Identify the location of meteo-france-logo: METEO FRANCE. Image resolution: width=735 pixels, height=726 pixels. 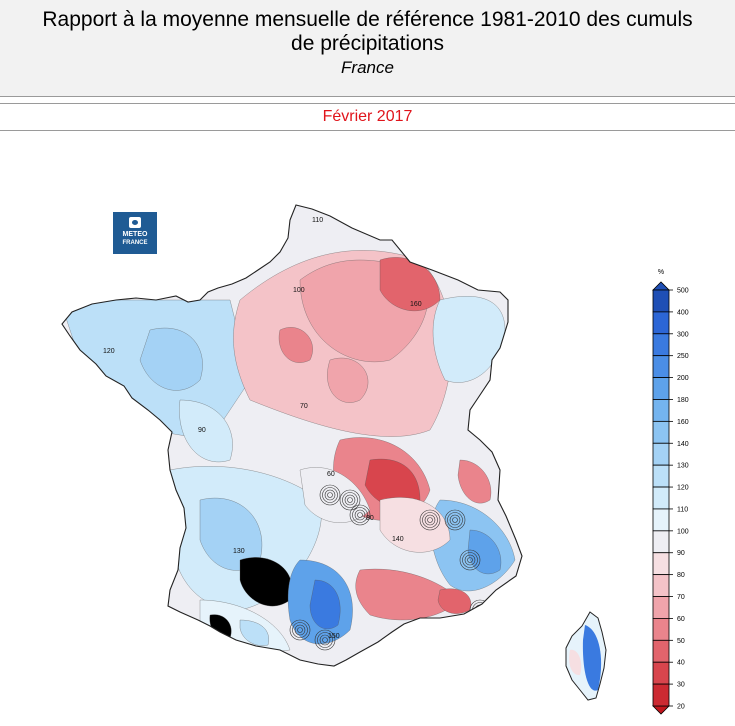
(135, 233).